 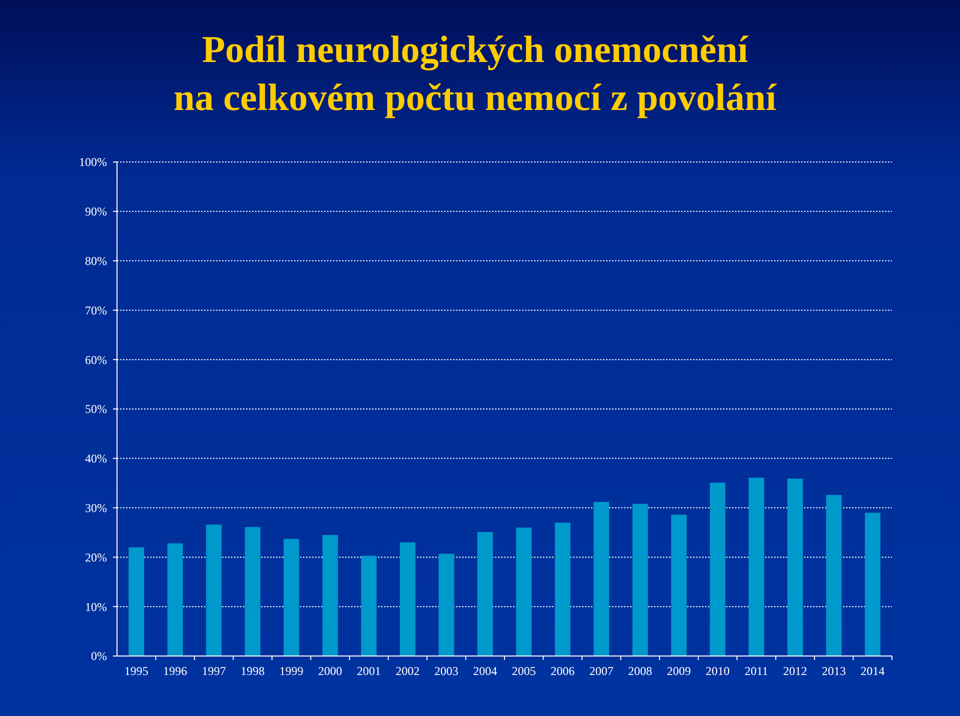 What do you see at coordinates (678, 671) in the screenshot?
I see `x-tick-label: 2009` at bounding box center [678, 671].